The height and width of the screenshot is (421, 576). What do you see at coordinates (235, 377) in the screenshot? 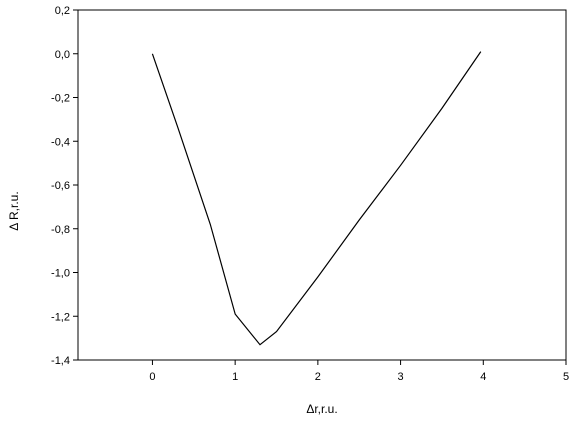
I see `x-tick-label: 1` at bounding box center [235, 377].